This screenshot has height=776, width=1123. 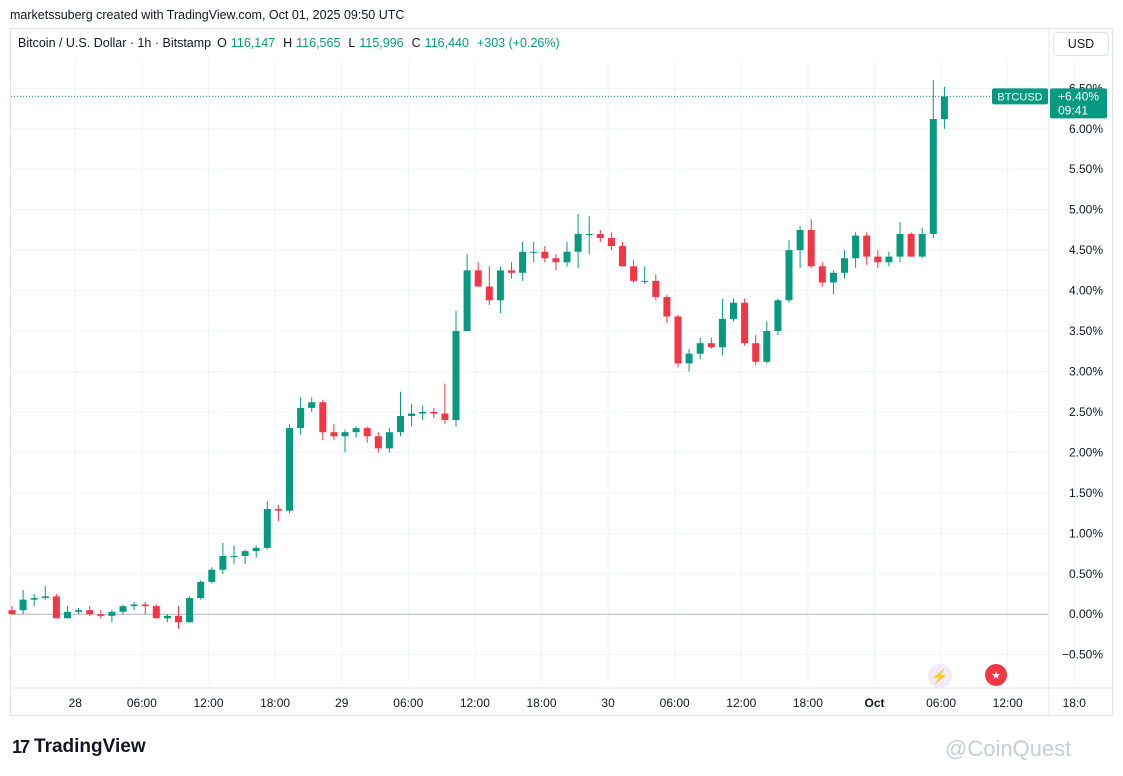 I want to click on symbol-tag-label: BTCUSD, so click(x=1019, y=97).